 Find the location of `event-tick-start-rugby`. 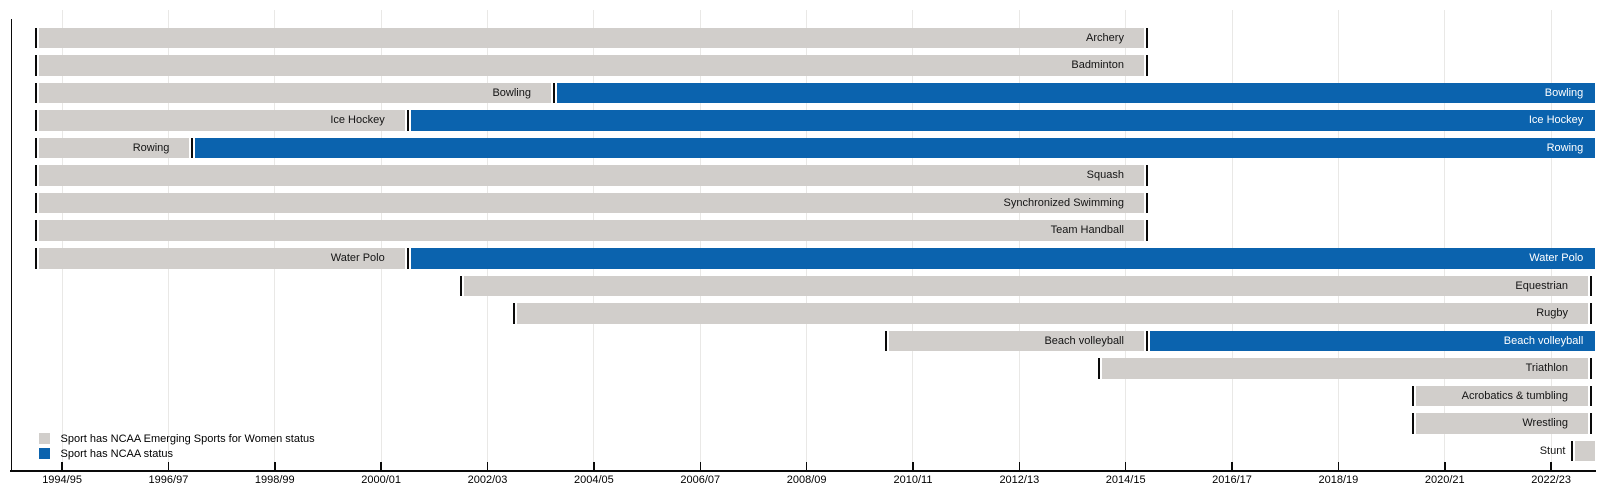

event-tick-start-rugby is located at coordinates (514, 313).